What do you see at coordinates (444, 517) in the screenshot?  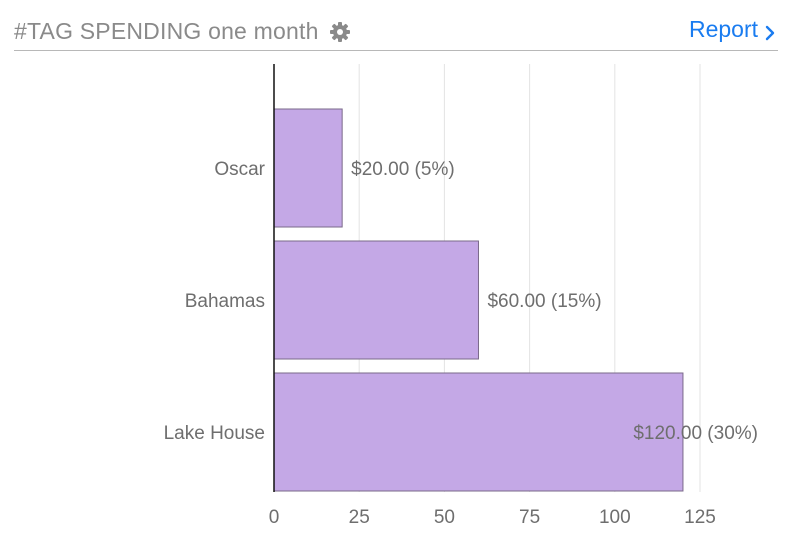 I see `x-tick-label: 50` at bounding box center [444, 517].